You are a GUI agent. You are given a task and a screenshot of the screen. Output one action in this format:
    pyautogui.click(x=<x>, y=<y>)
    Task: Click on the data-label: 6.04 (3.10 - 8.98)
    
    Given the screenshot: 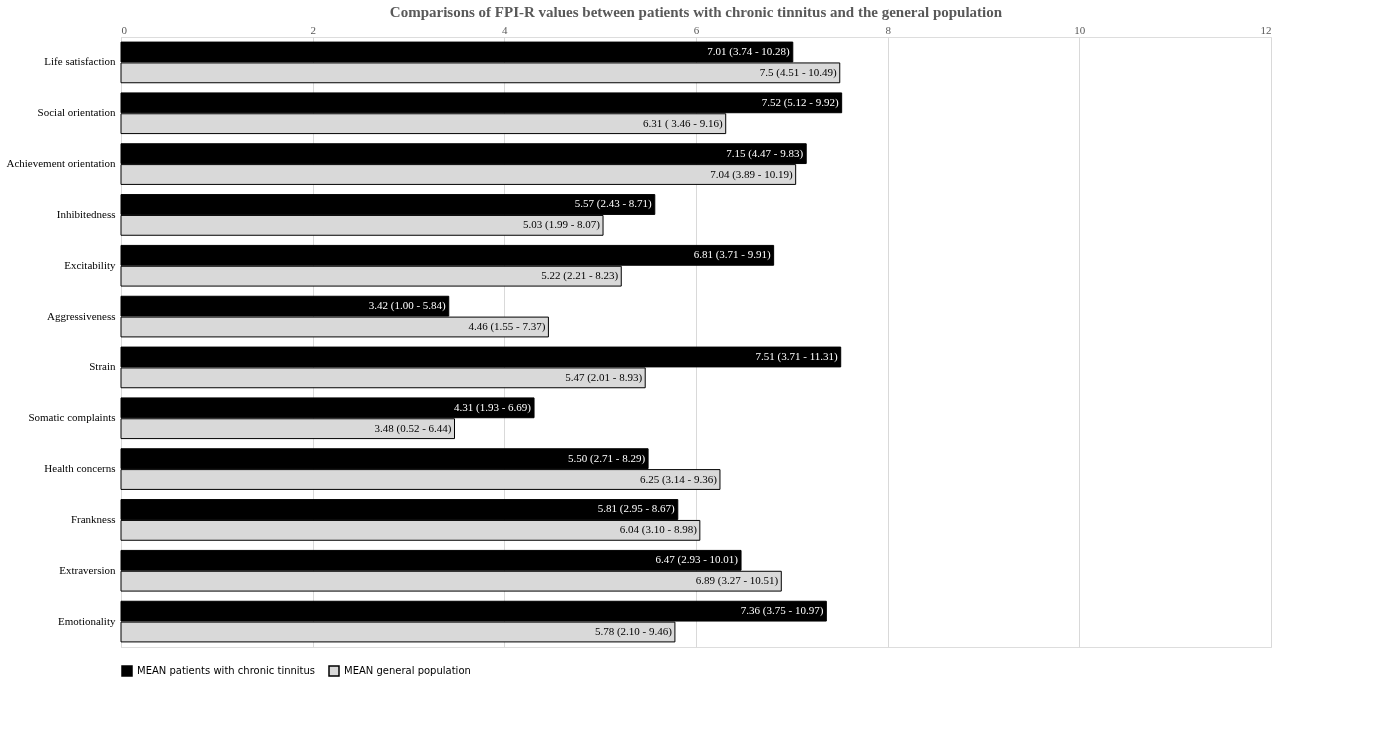 What is the action you would take?
    pyautogui.click(x=658, y=530)
    